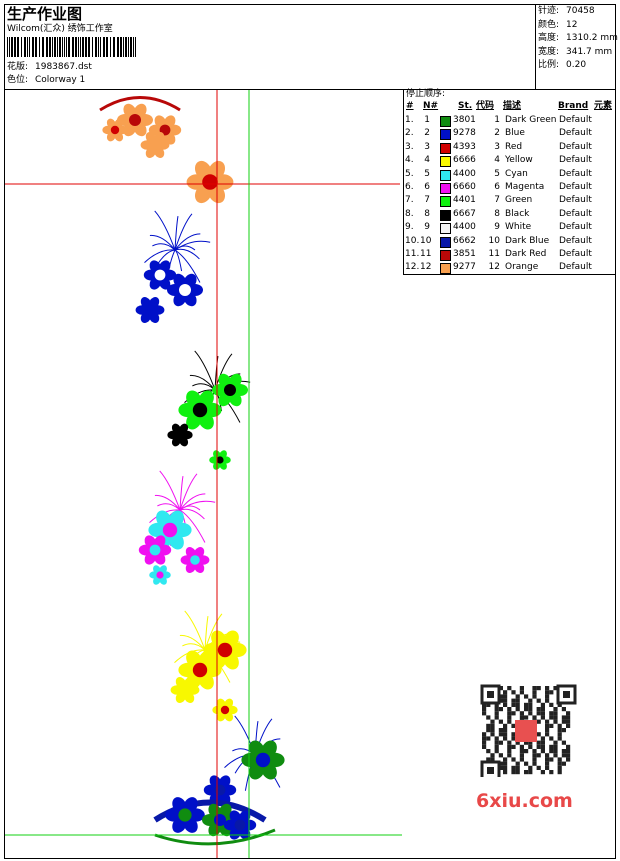 Image resolution: width=620 pixels, height=861 pixels. What do you see at coordinates (464, 187) in the screenshot?
I see `row-stitches: 6660` at bounding box center [464, 187].